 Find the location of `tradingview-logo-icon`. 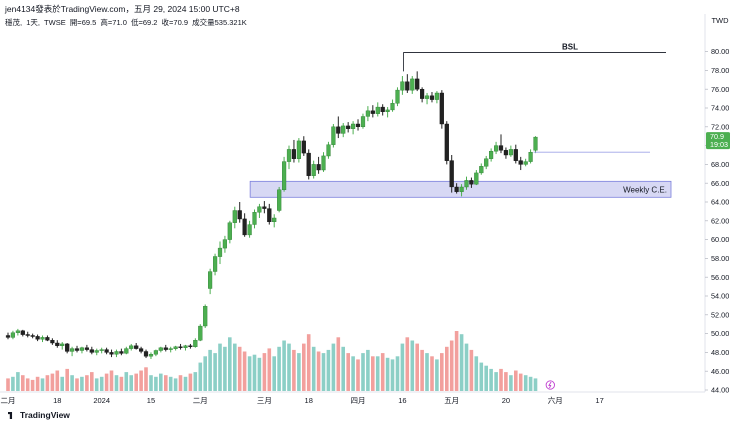

tradingview-logo-icon is located at coordinates (10, 415).